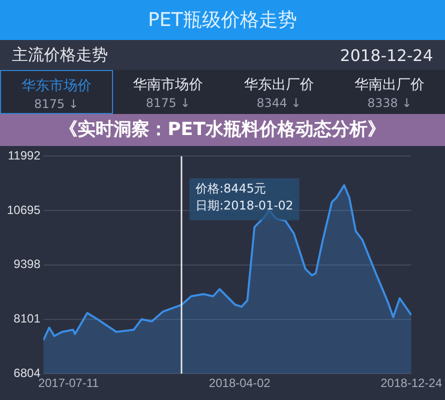 The image size is (445, 400). I want to click on x-tick-label: 2018-04-02, so click(239, 383).